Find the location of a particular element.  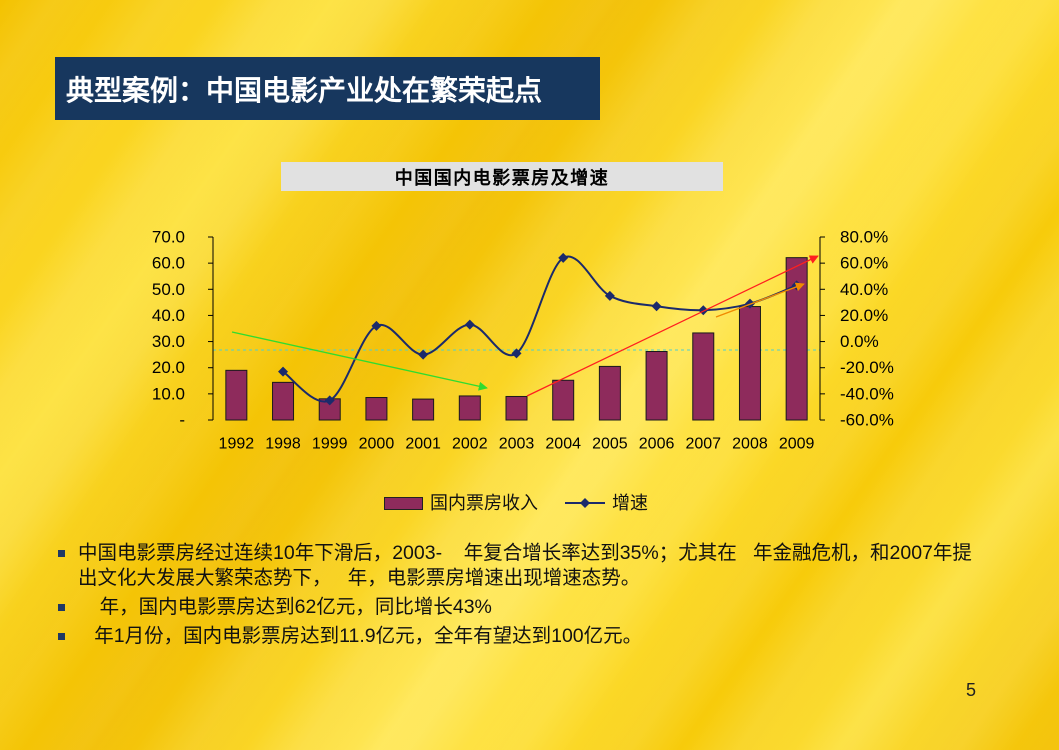

bar-2001 is located at coordinates (423, 409).